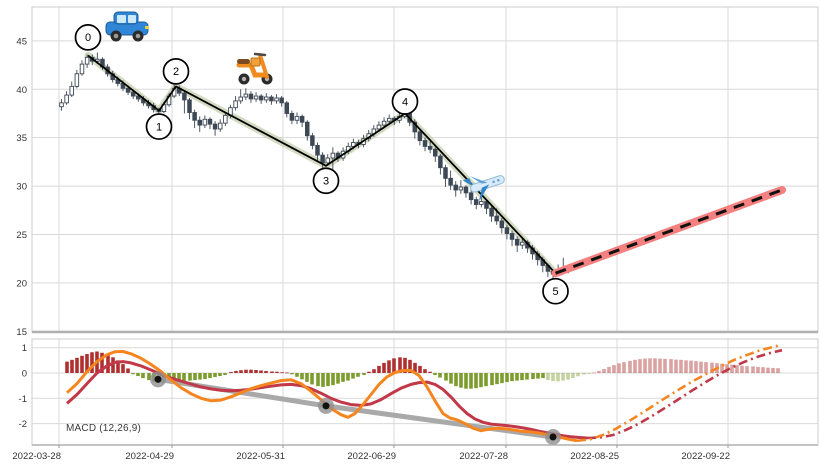  I want to click on macd-histogram, so click(305, 370).